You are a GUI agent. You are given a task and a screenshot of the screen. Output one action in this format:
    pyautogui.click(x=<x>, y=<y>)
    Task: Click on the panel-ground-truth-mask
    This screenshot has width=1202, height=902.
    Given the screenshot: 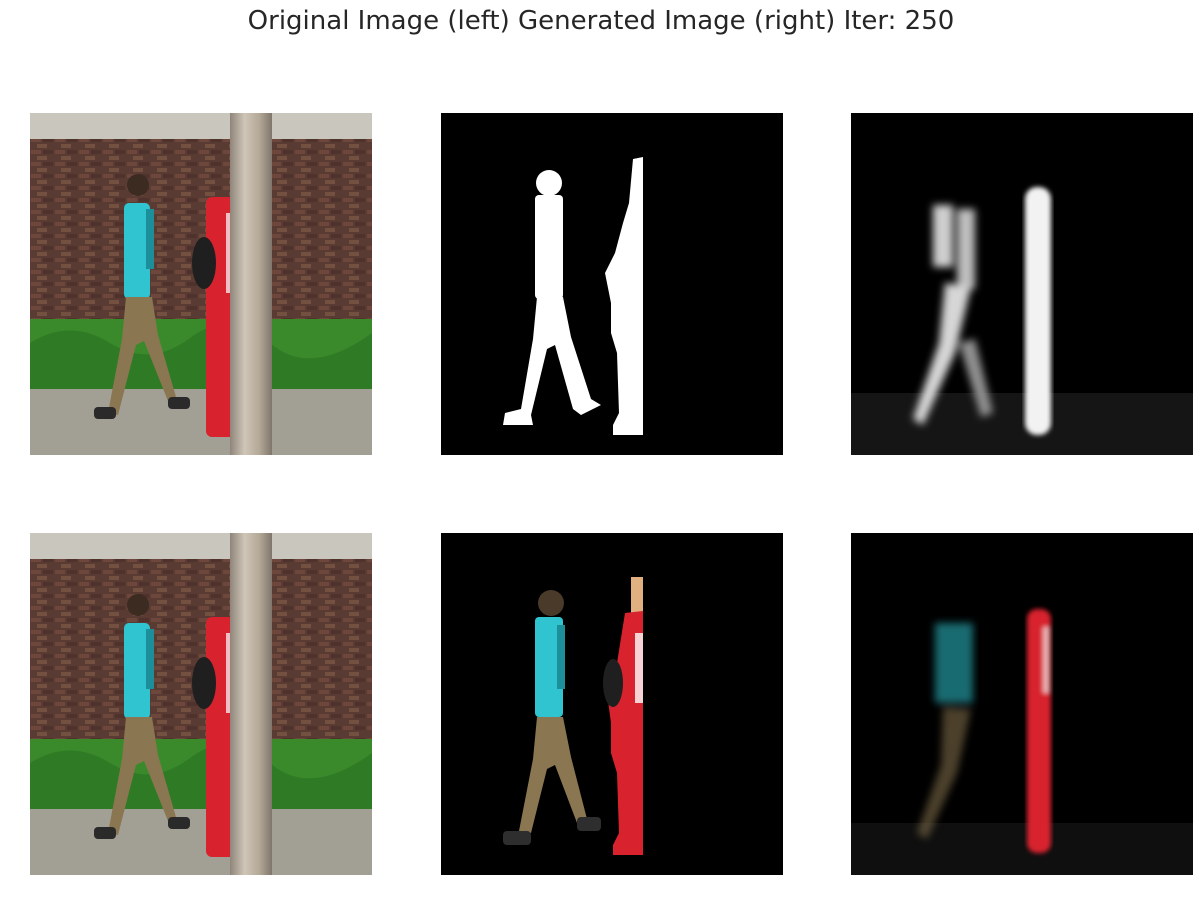 What is the action you would take?
    pyautogui.click(x=612, y=284)
    